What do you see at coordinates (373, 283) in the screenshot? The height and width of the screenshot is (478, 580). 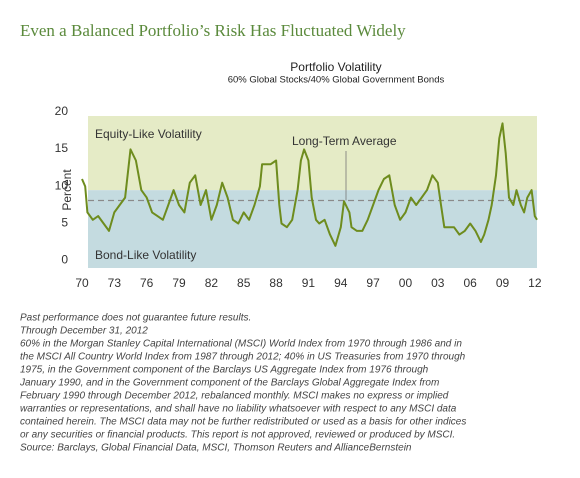 I see `x-tick-label: 97` at bounding box center [373, 283].